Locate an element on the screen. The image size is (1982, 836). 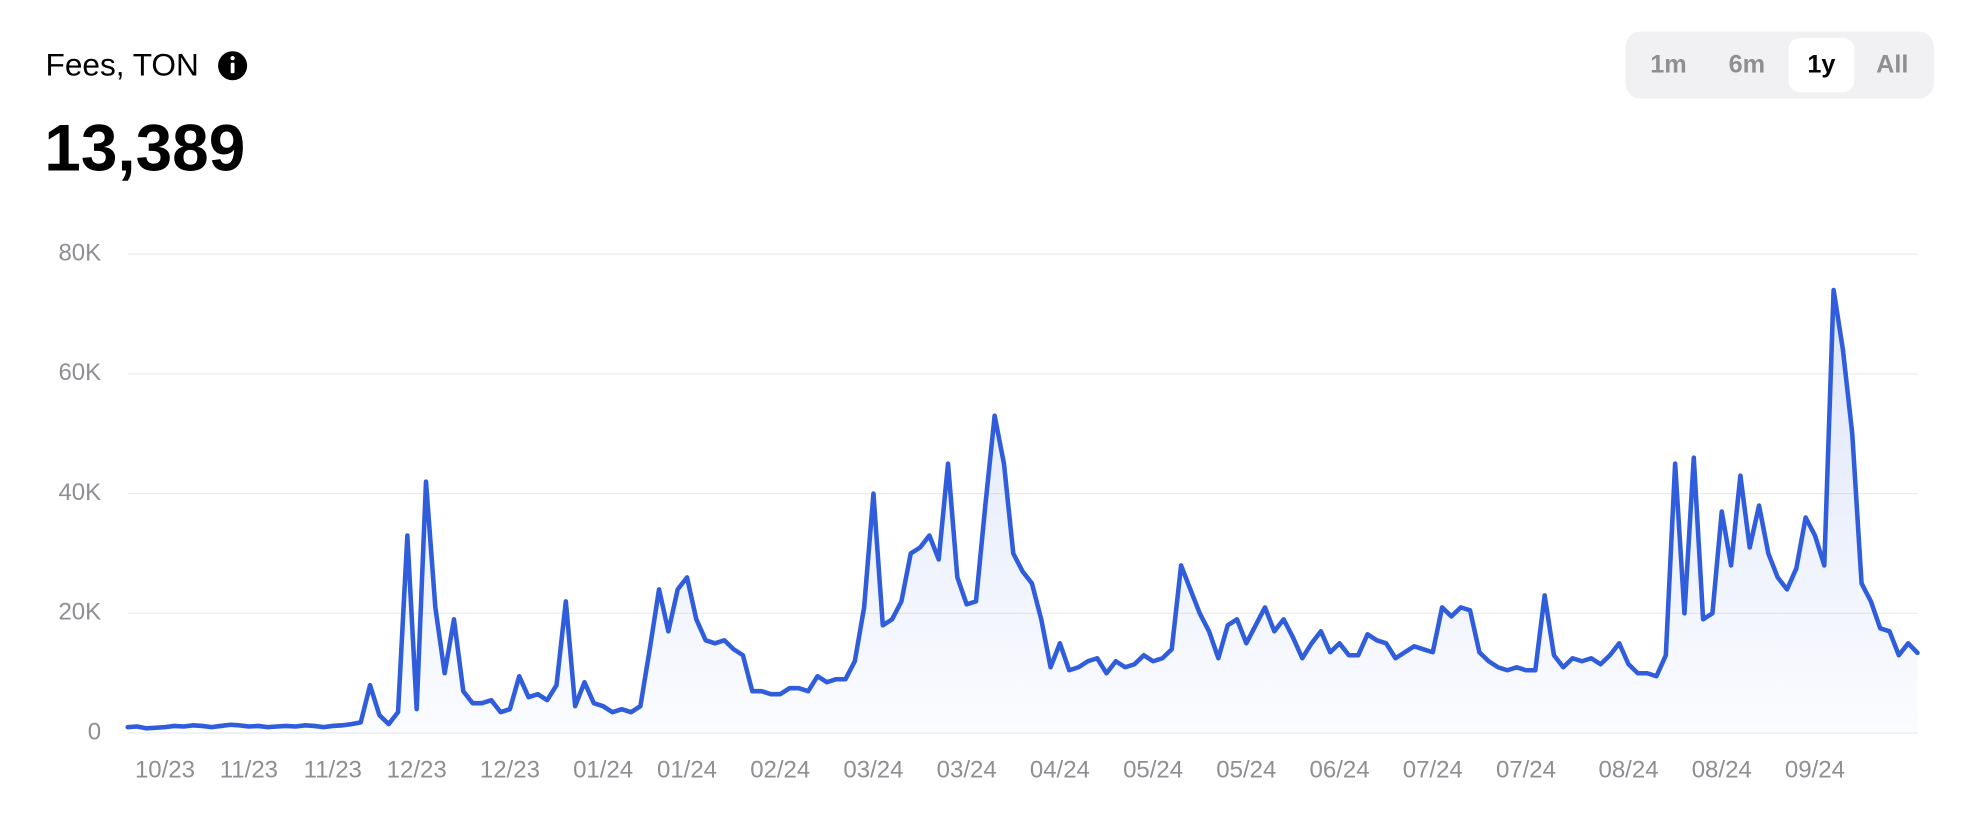
range-button-bg is located at coordinates (1821, 65).